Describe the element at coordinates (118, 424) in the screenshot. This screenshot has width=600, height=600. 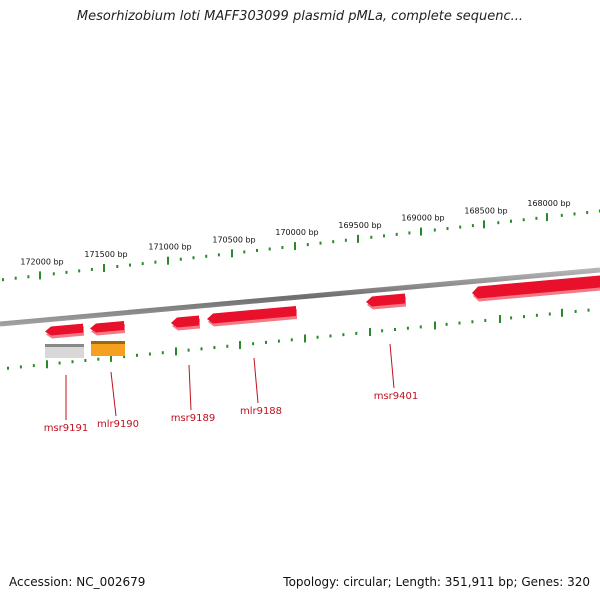
I see `gene-name: mlr9190` at that location.